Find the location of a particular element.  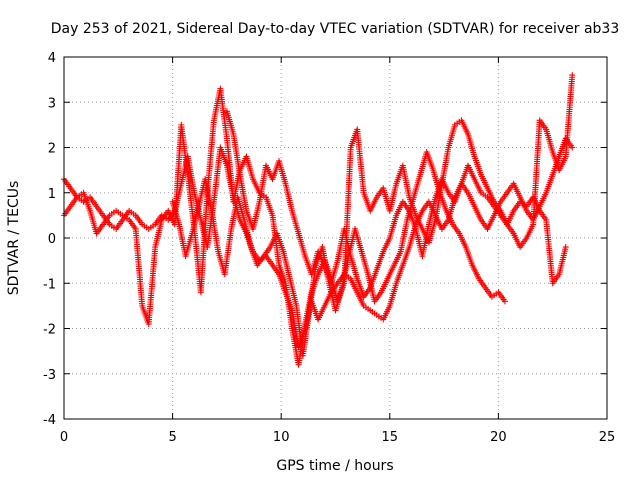

y-tick-label: 4 is located at coordinates (52, 58).